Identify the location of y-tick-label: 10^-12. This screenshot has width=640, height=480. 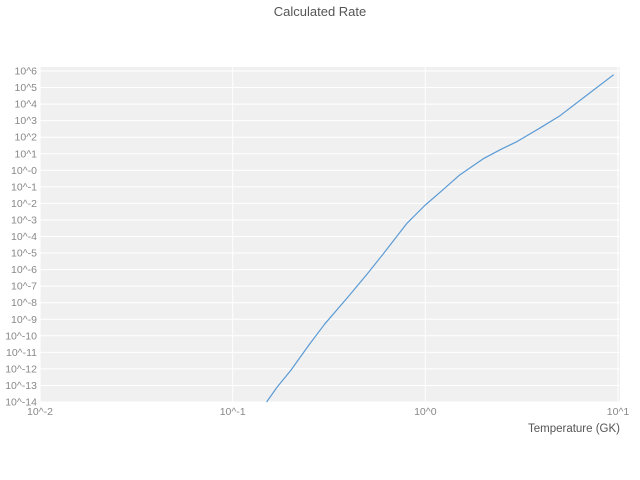
(21, 369).